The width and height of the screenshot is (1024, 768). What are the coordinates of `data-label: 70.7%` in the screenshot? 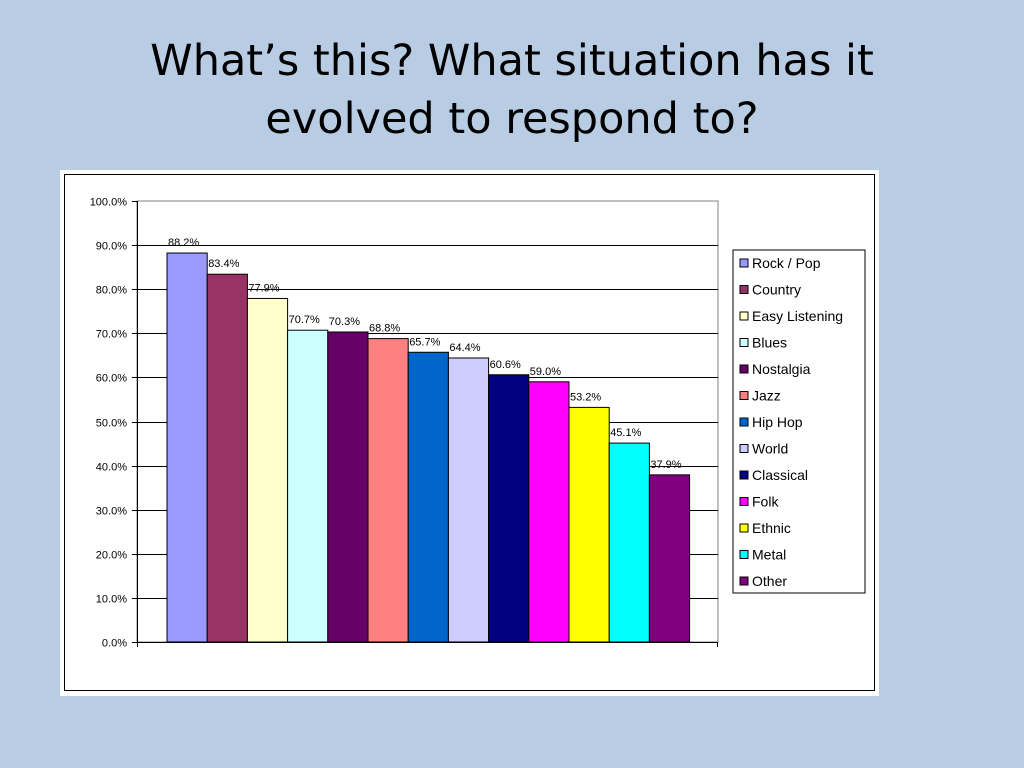 It's located at (304, 320).